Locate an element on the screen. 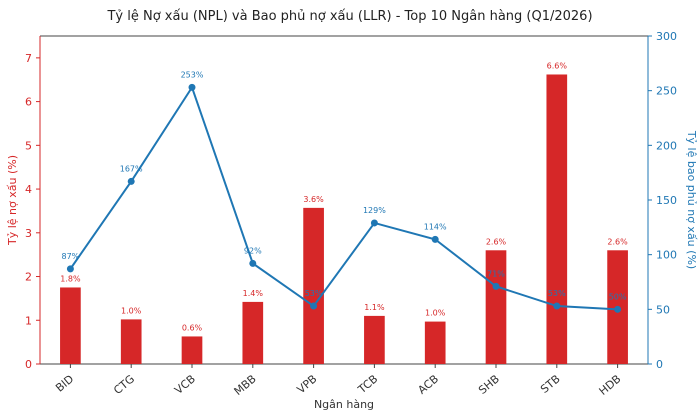 The image size is (700, 420). y-left-tick-label: 4 is located at coordinates (28, 189).